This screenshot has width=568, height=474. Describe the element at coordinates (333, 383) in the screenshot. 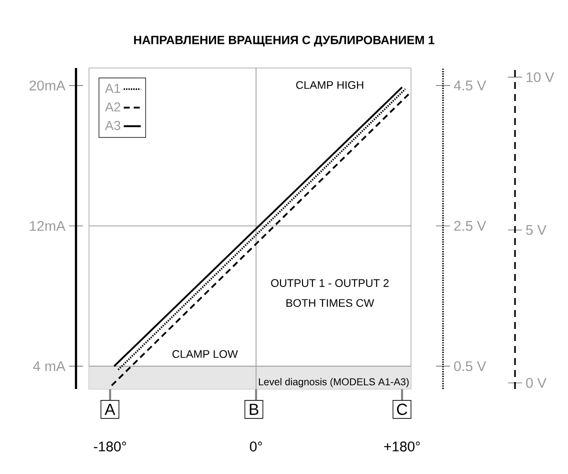

I see `band-label: Level diagnosis (MODELS A1-A3)` at that location.